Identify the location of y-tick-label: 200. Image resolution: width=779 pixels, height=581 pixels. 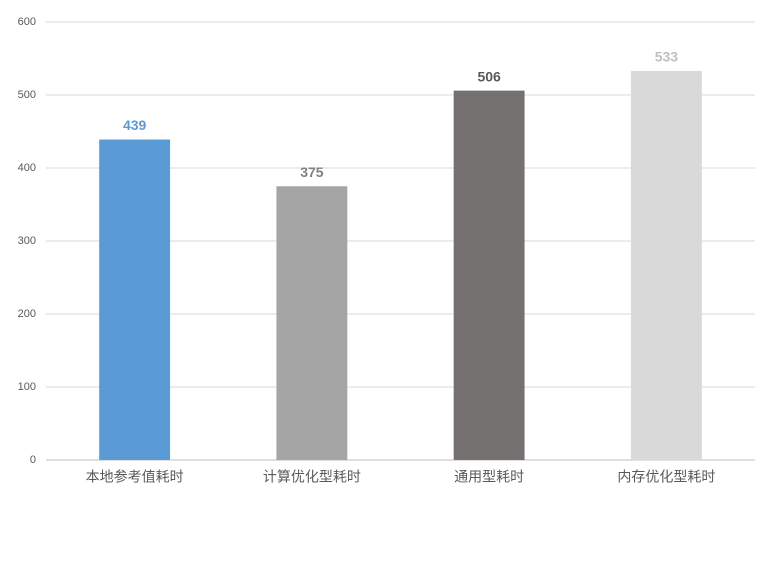
(27, 314).